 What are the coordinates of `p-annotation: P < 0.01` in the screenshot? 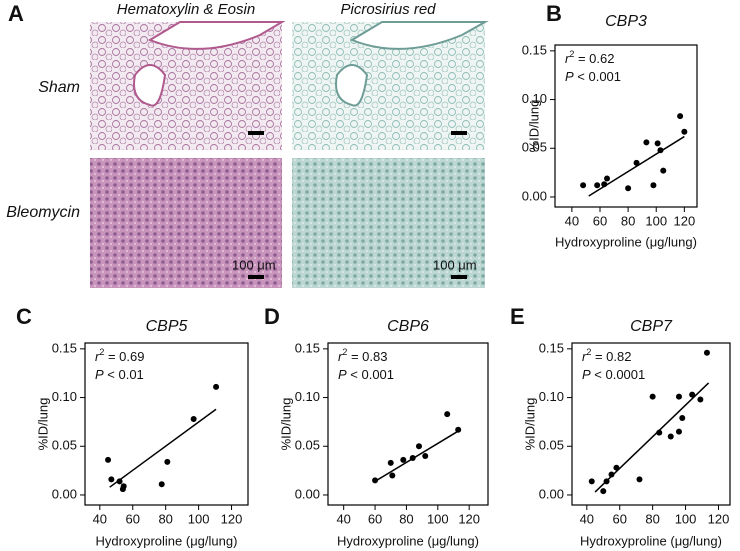 It's located at (119, 374).